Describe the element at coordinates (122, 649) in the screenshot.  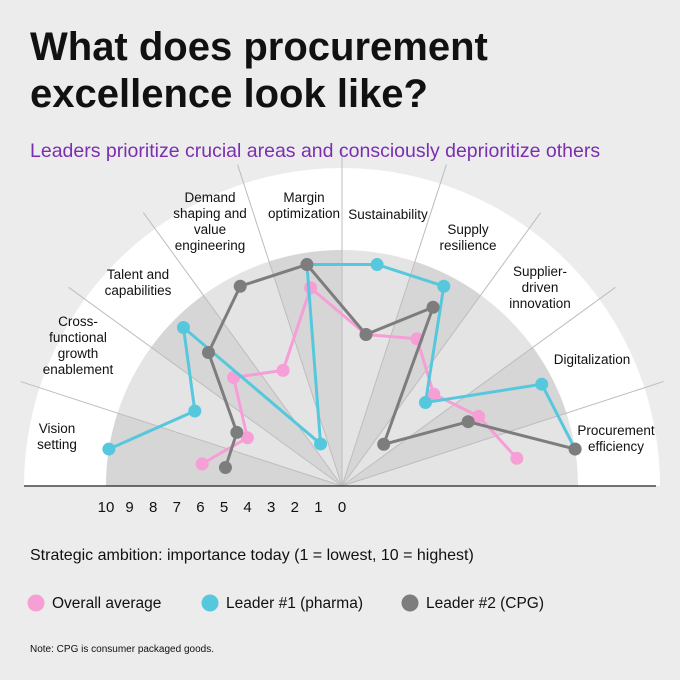
I see `note: Note: CPG is consumer packaged goods.` at that location.